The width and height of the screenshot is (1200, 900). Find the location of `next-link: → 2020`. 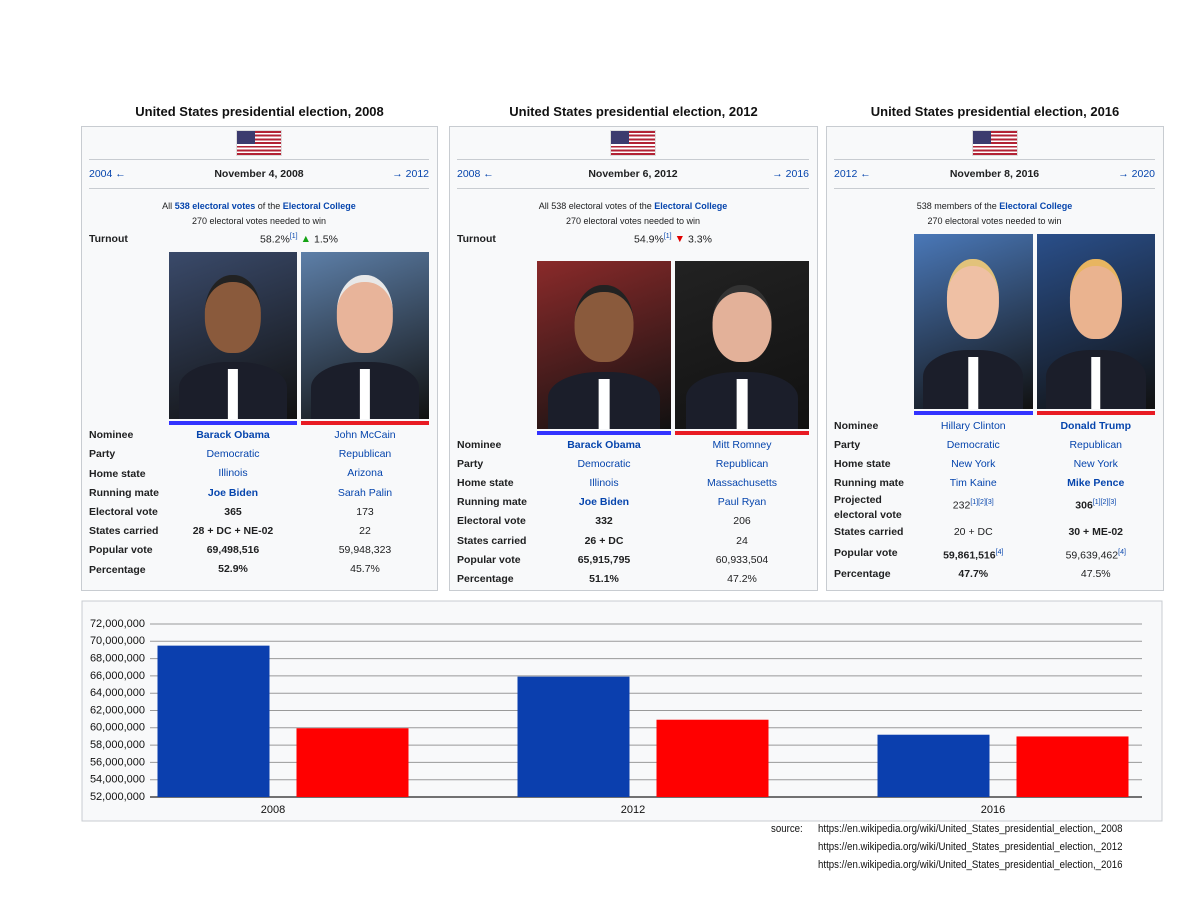

next-link: → 2020 is located at coordinates (1136, 174).